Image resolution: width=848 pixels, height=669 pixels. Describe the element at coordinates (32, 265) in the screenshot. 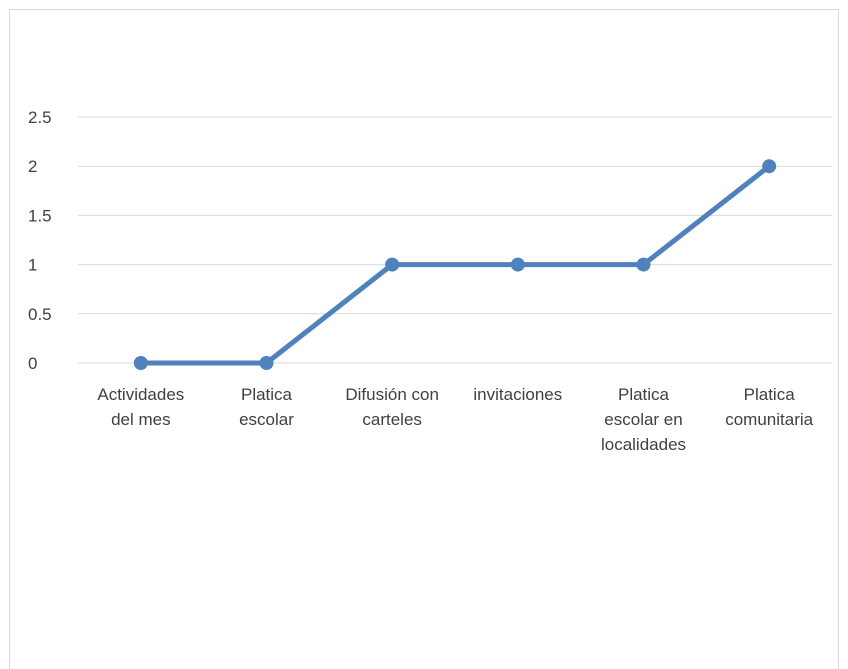

I see `y-tick-label: 1` at that location.